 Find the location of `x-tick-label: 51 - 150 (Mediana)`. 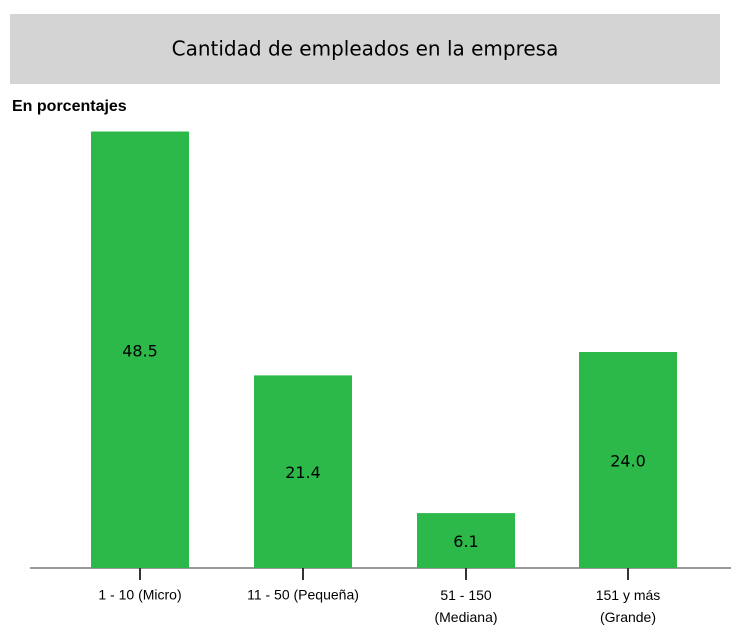

x-tick-label: 51 - 150 (Mediana) is located at coordinates (465, 606).